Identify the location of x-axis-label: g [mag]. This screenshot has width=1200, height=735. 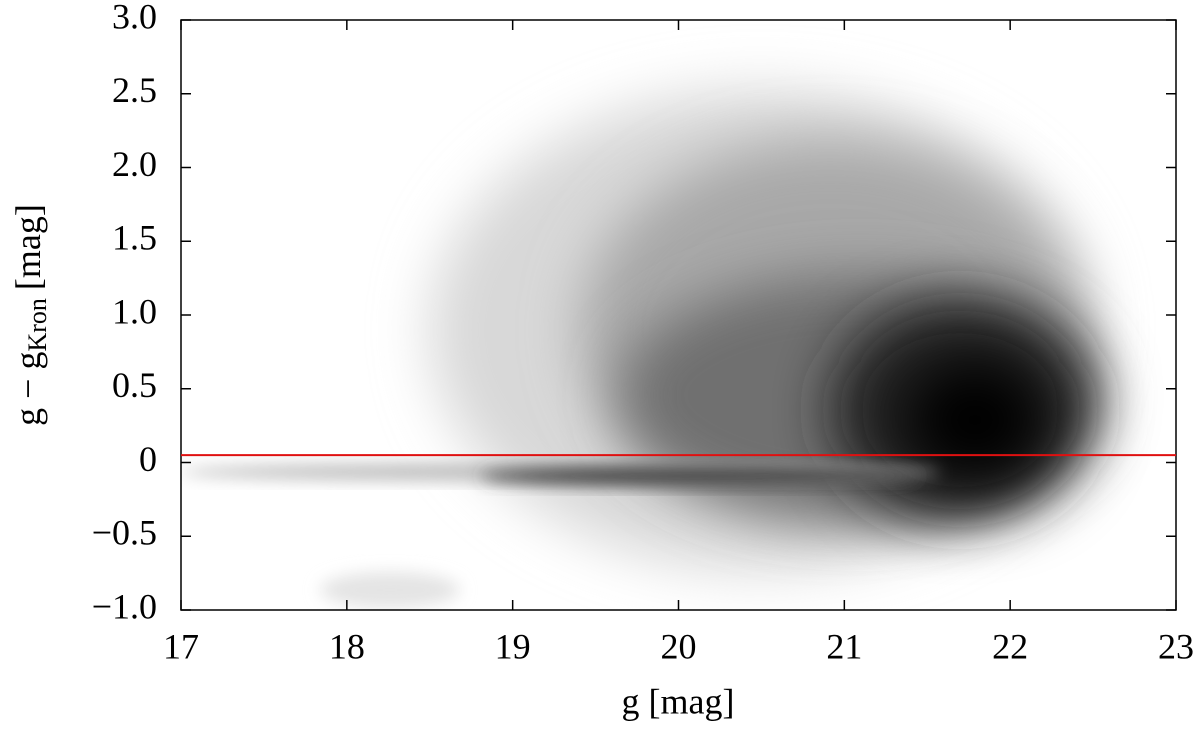
(678, 701).